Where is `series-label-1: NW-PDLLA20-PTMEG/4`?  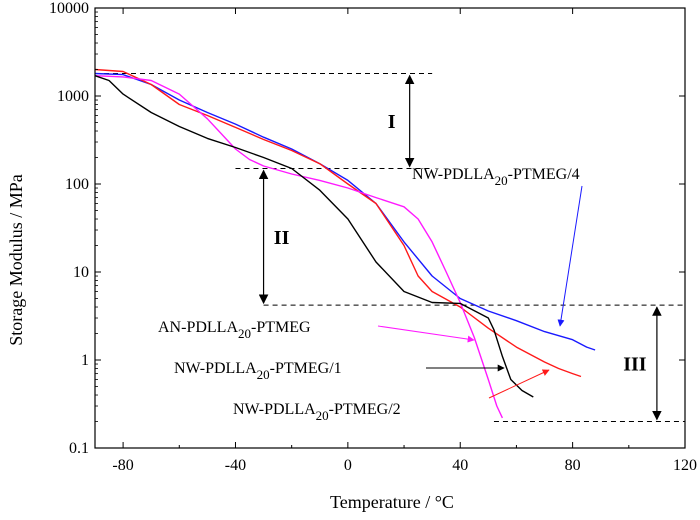 series-label-1: NW-PDLLA20-PTMEG/4 is located at coordinates (496, 177).